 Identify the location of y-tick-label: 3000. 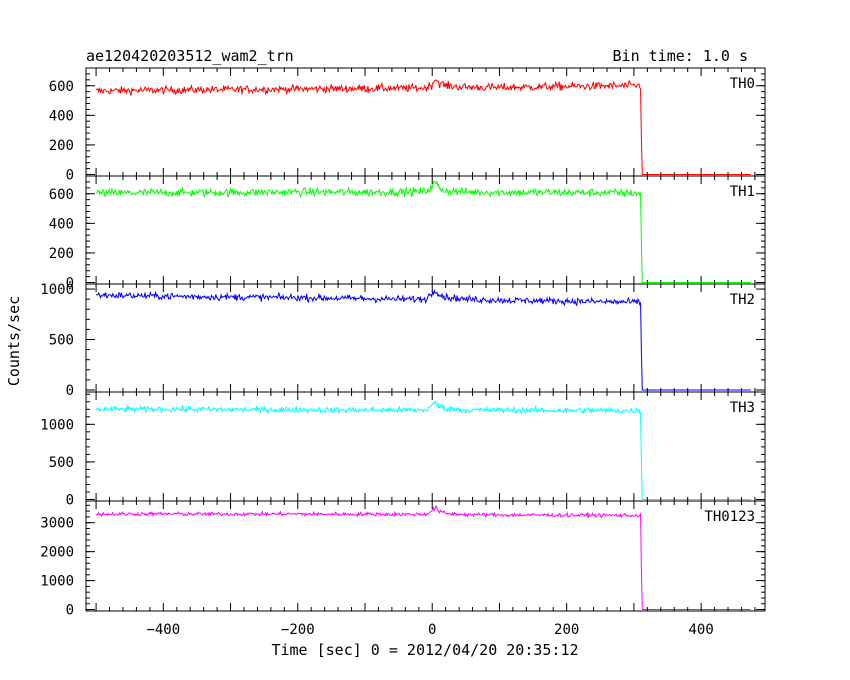
(57, 524).